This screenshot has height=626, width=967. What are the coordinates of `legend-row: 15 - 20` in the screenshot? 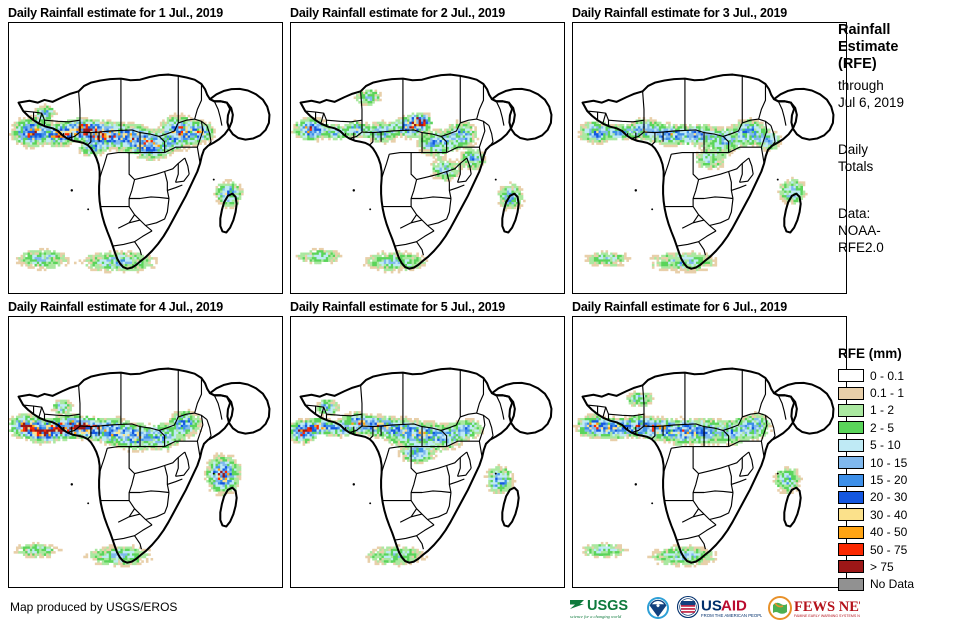 It's located at (901, 479).